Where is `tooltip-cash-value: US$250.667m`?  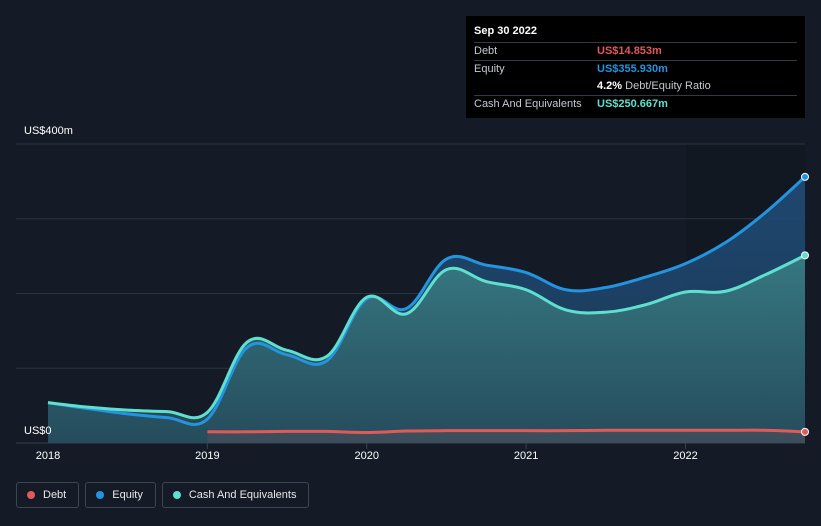 tooltip-cash-value: US$250.667m is located at coordinates (632, 104).